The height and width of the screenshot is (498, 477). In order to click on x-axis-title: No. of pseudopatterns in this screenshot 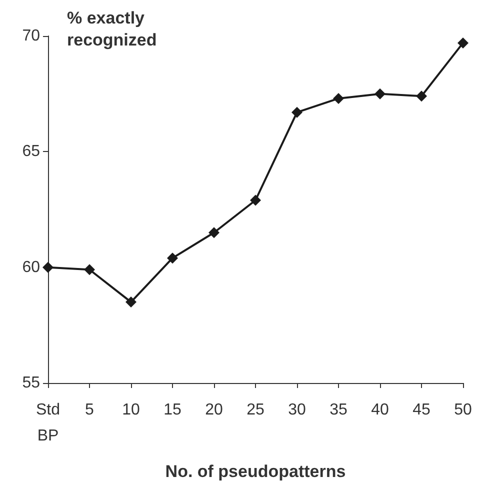, I will do `click(255, 471)`.